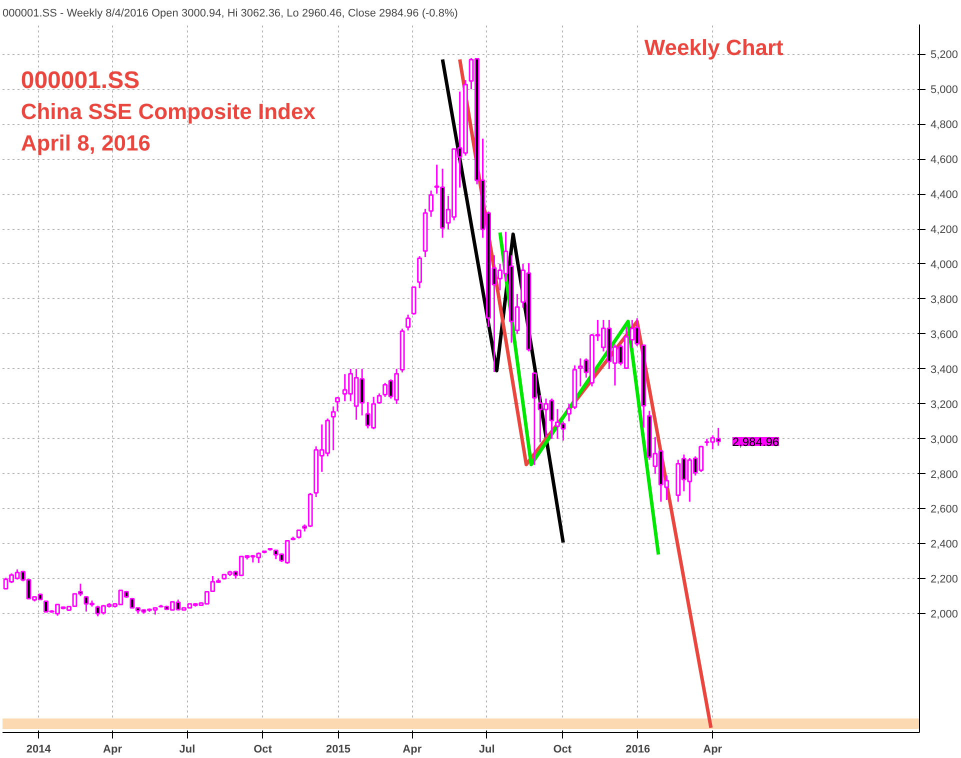 The height and width of the screenshot is (758, 961). Describe the element at coordinates (944, 90) in the screenshot. I see `y-tick-label: 5,000` at that location.